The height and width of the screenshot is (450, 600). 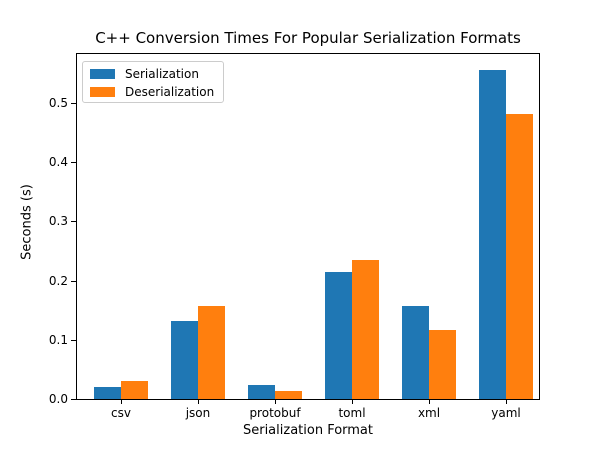 What do you see at coordinates (58, 340) in the screenshot?
I see `y-tick-label: 0.1` at bounding box center [58, 340].